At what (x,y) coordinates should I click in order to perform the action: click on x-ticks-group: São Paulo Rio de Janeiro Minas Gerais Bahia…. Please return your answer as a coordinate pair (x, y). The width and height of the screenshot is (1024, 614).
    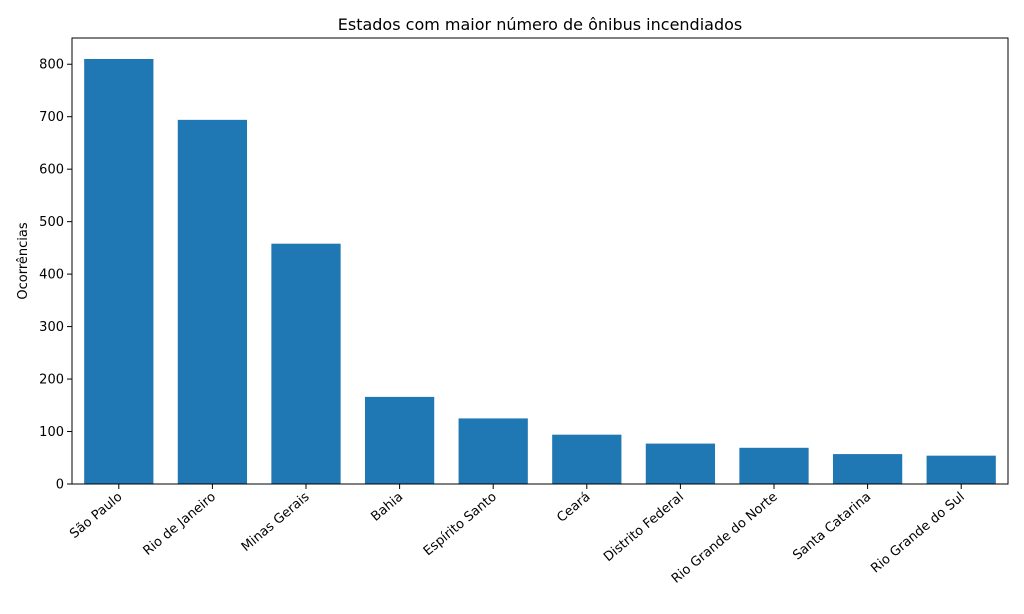
    Looking at the image, I should click on (517, 535).